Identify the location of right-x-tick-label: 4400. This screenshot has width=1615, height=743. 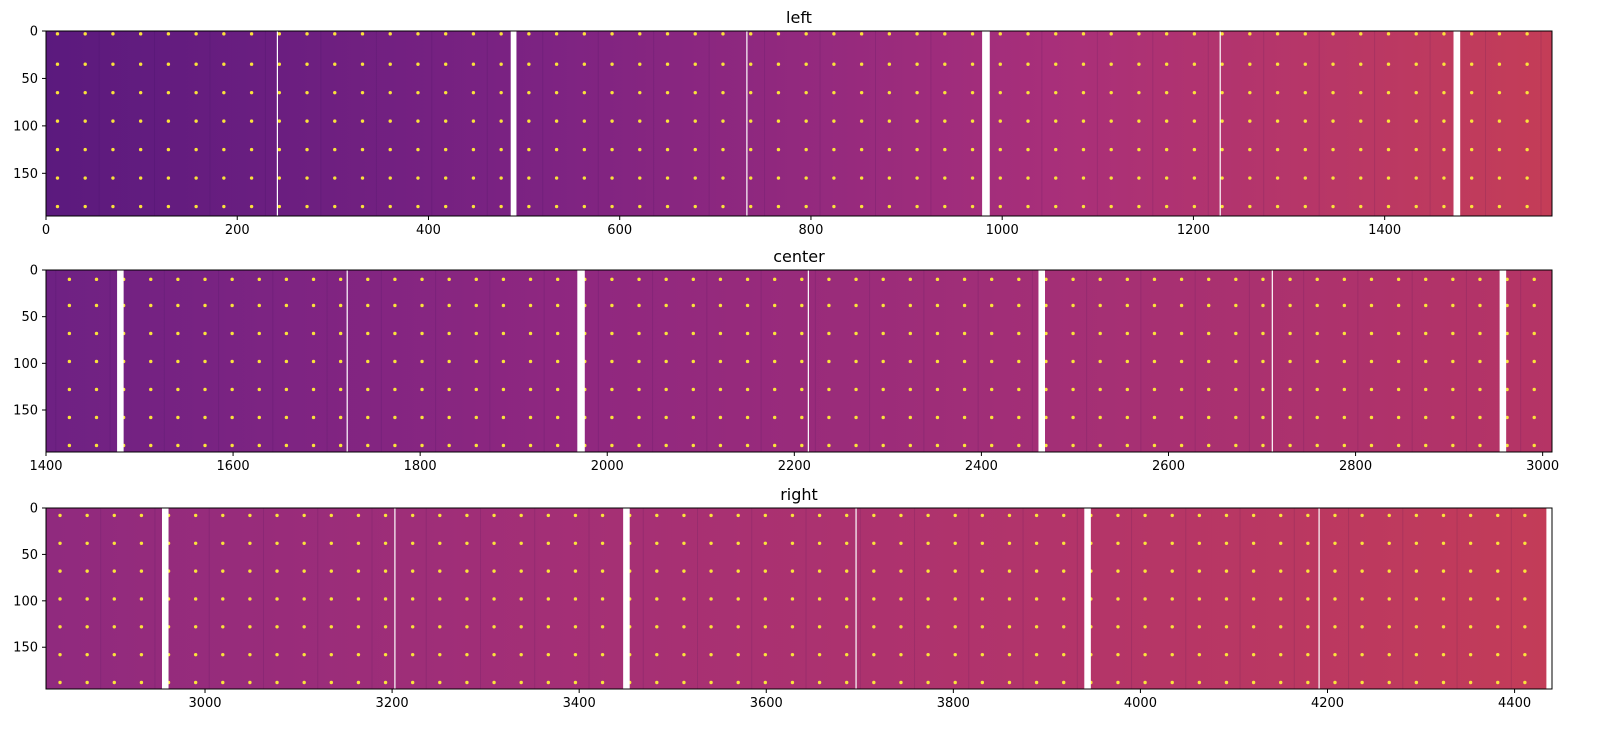
(1514, 703).